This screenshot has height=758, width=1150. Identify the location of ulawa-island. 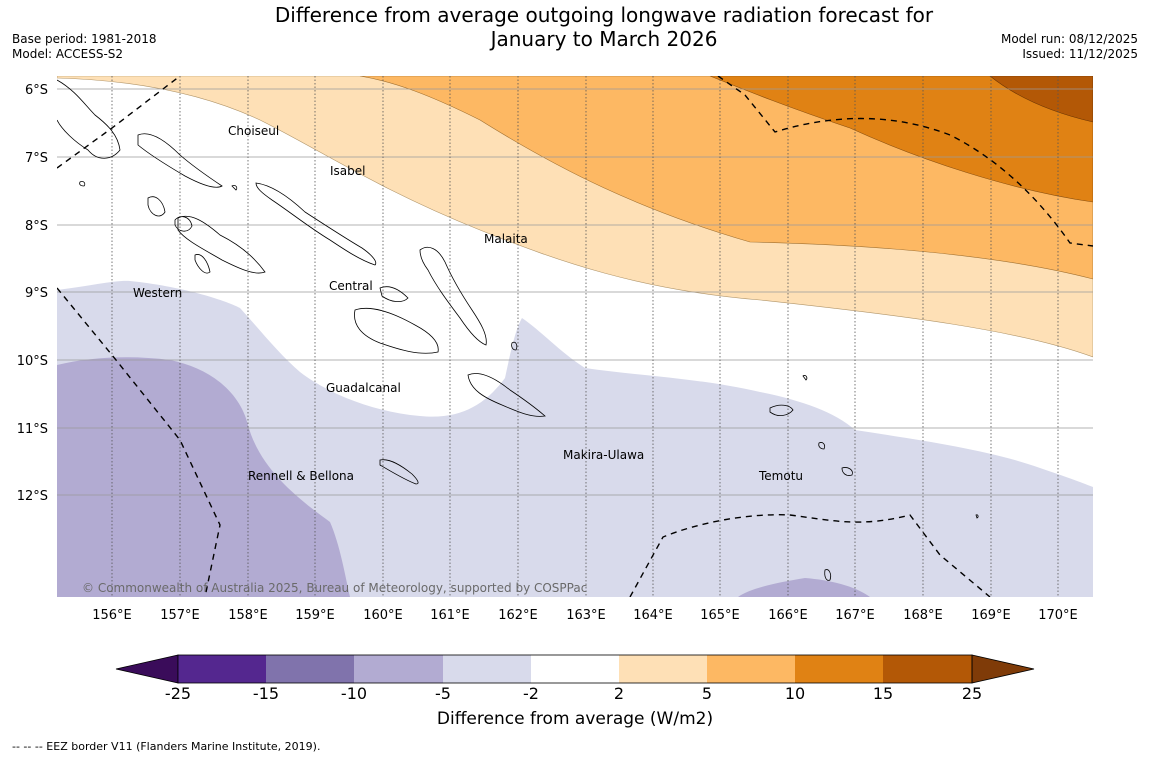
(514, 346).